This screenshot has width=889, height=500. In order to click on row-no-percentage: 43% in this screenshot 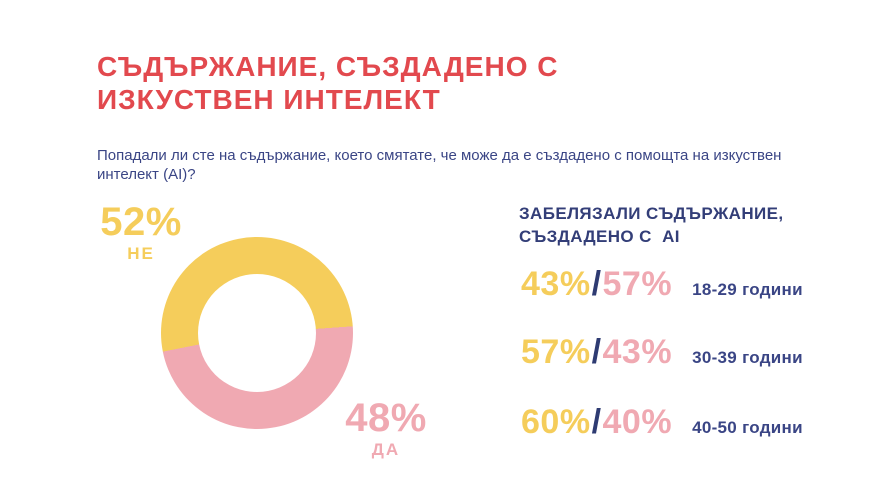, I will do `click(556, 284)`.